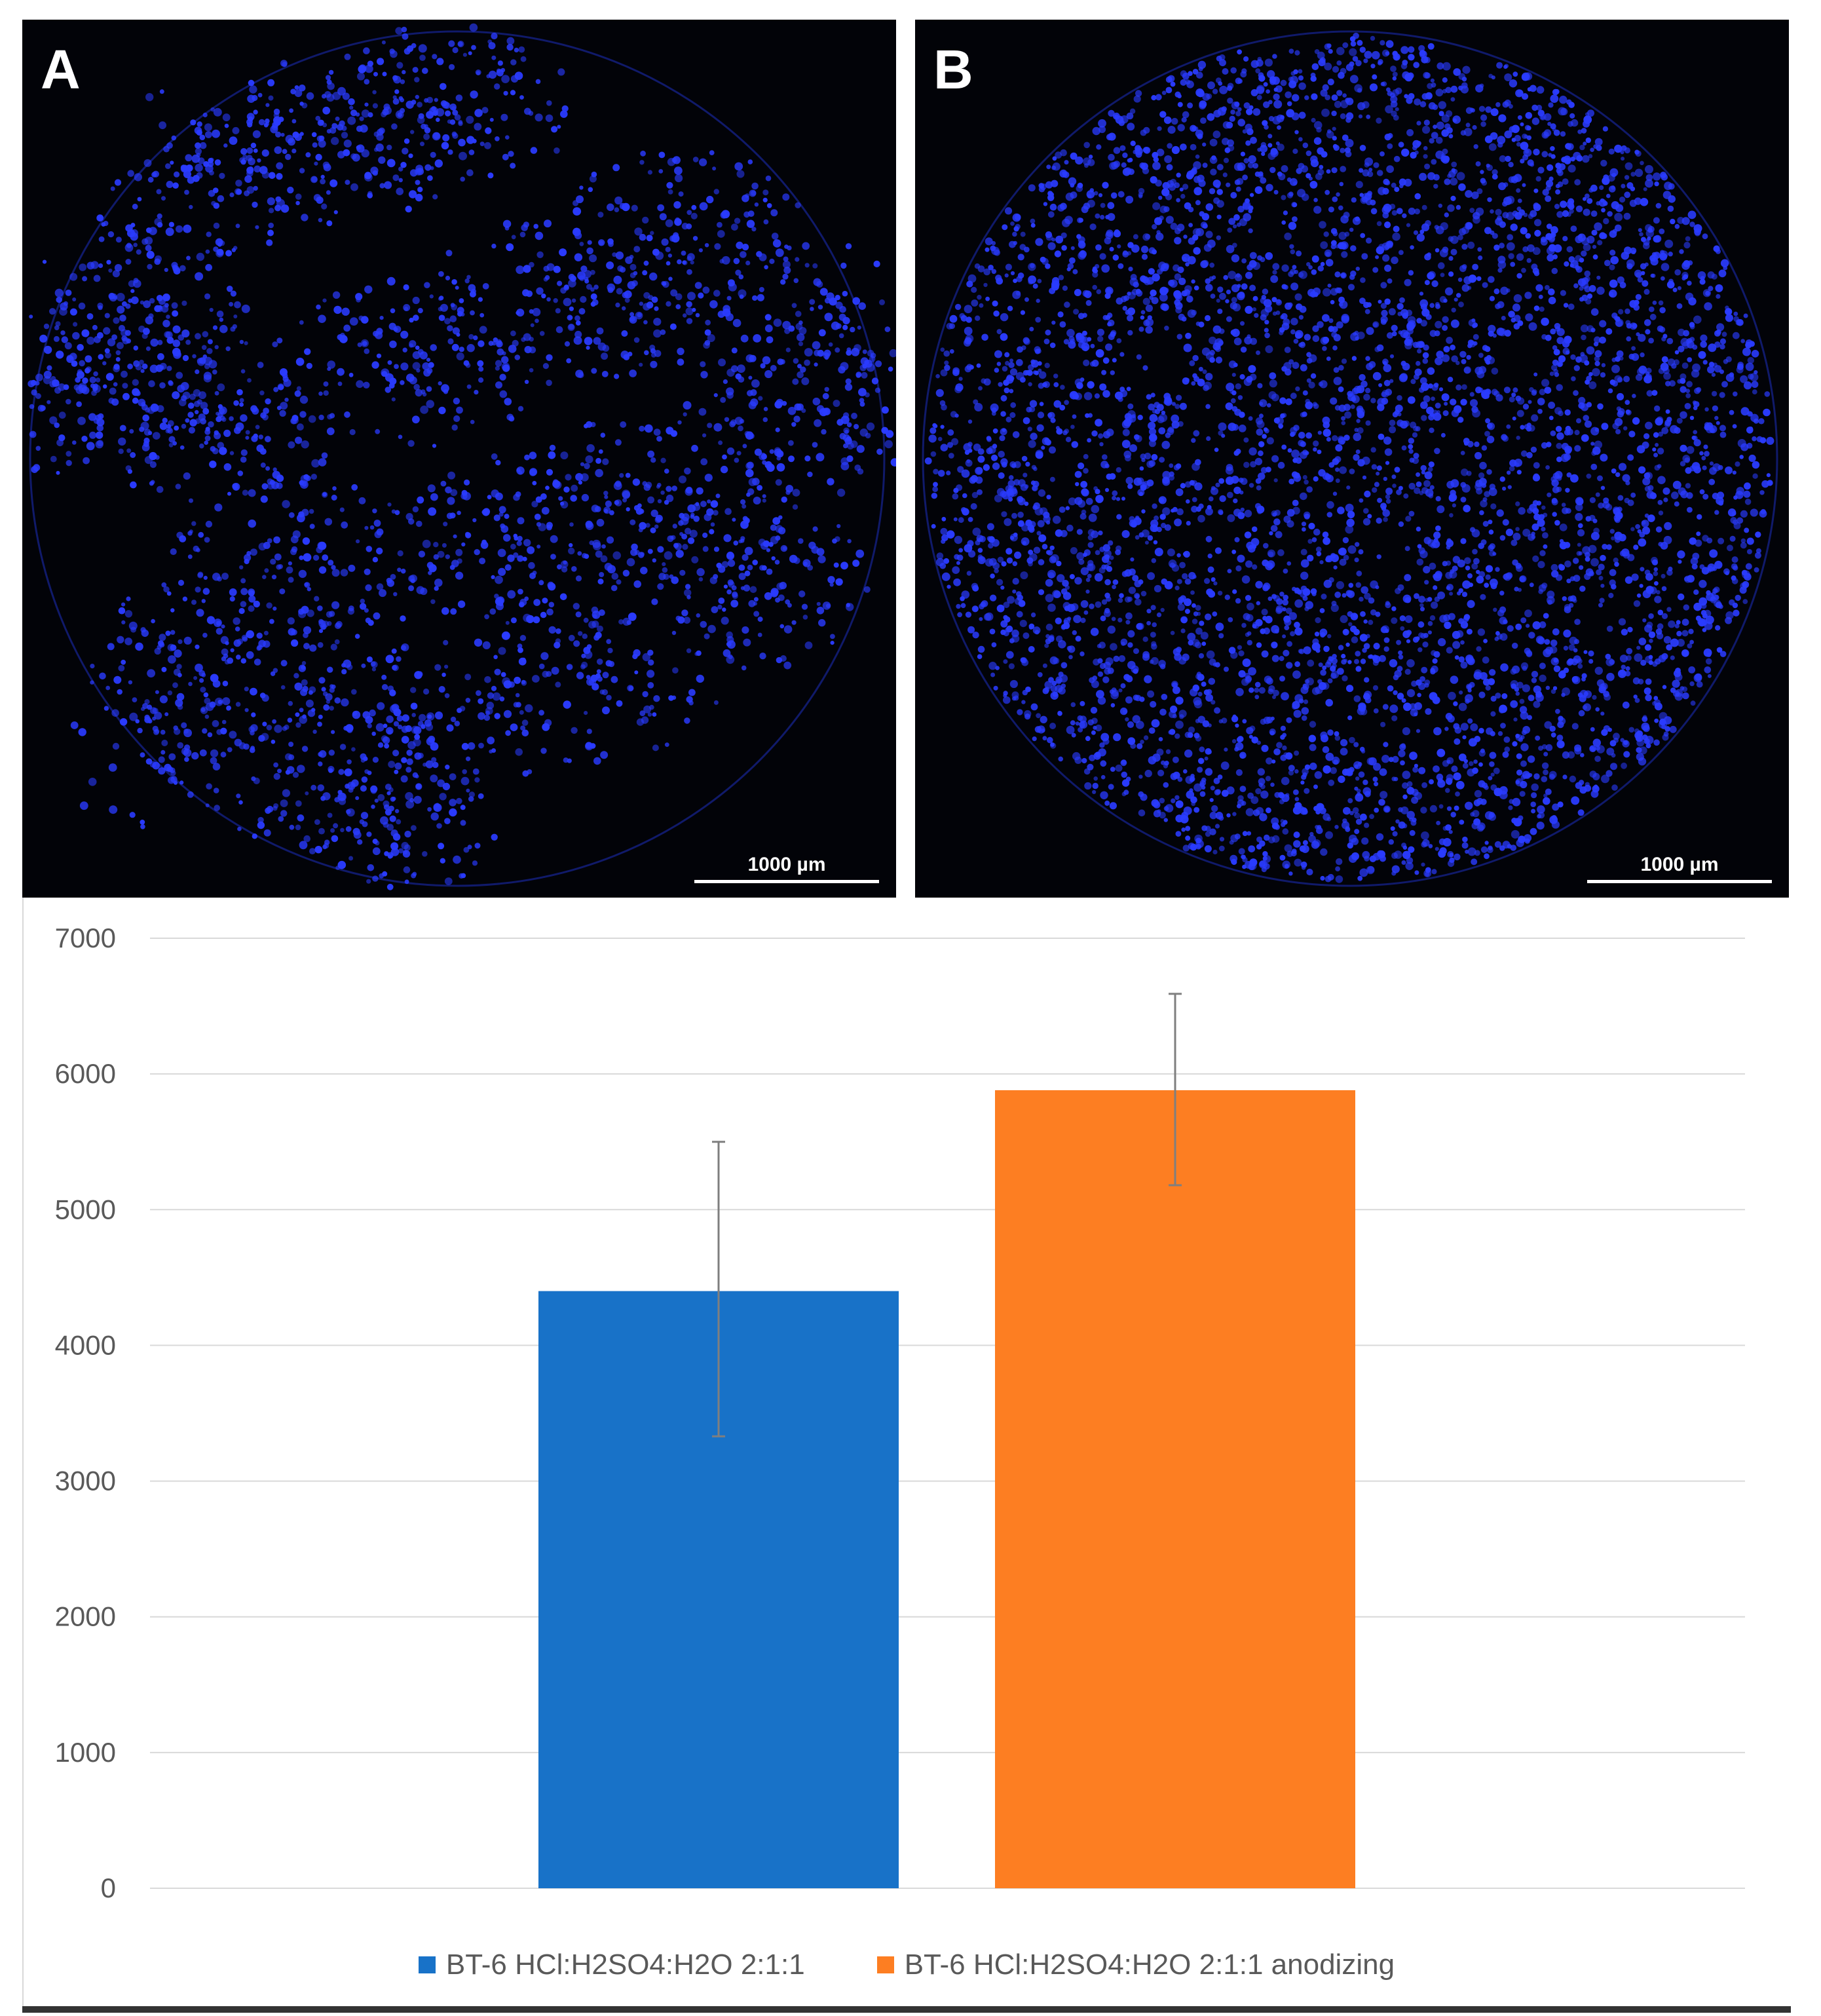 The height and width of the screenshot is (2016, 1821). What do you see at coordinates (625, 1965) in the screenshot?
I see `legend-label-series-1: BT-6 HCl:H2SO4:H2O 2:1:1` at bounding box center [625, 1965].